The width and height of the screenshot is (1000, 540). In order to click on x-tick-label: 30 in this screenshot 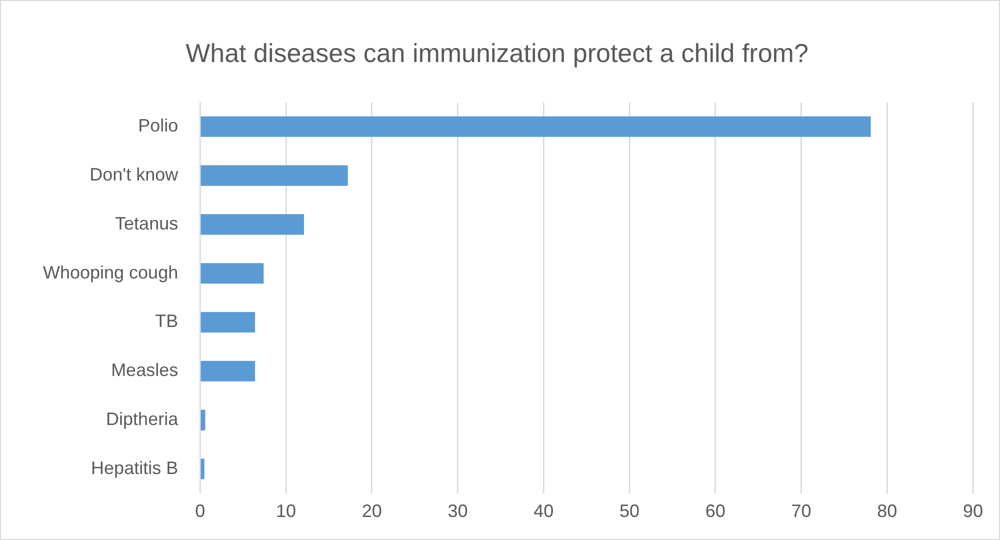, I will do `click(458, 511)`.